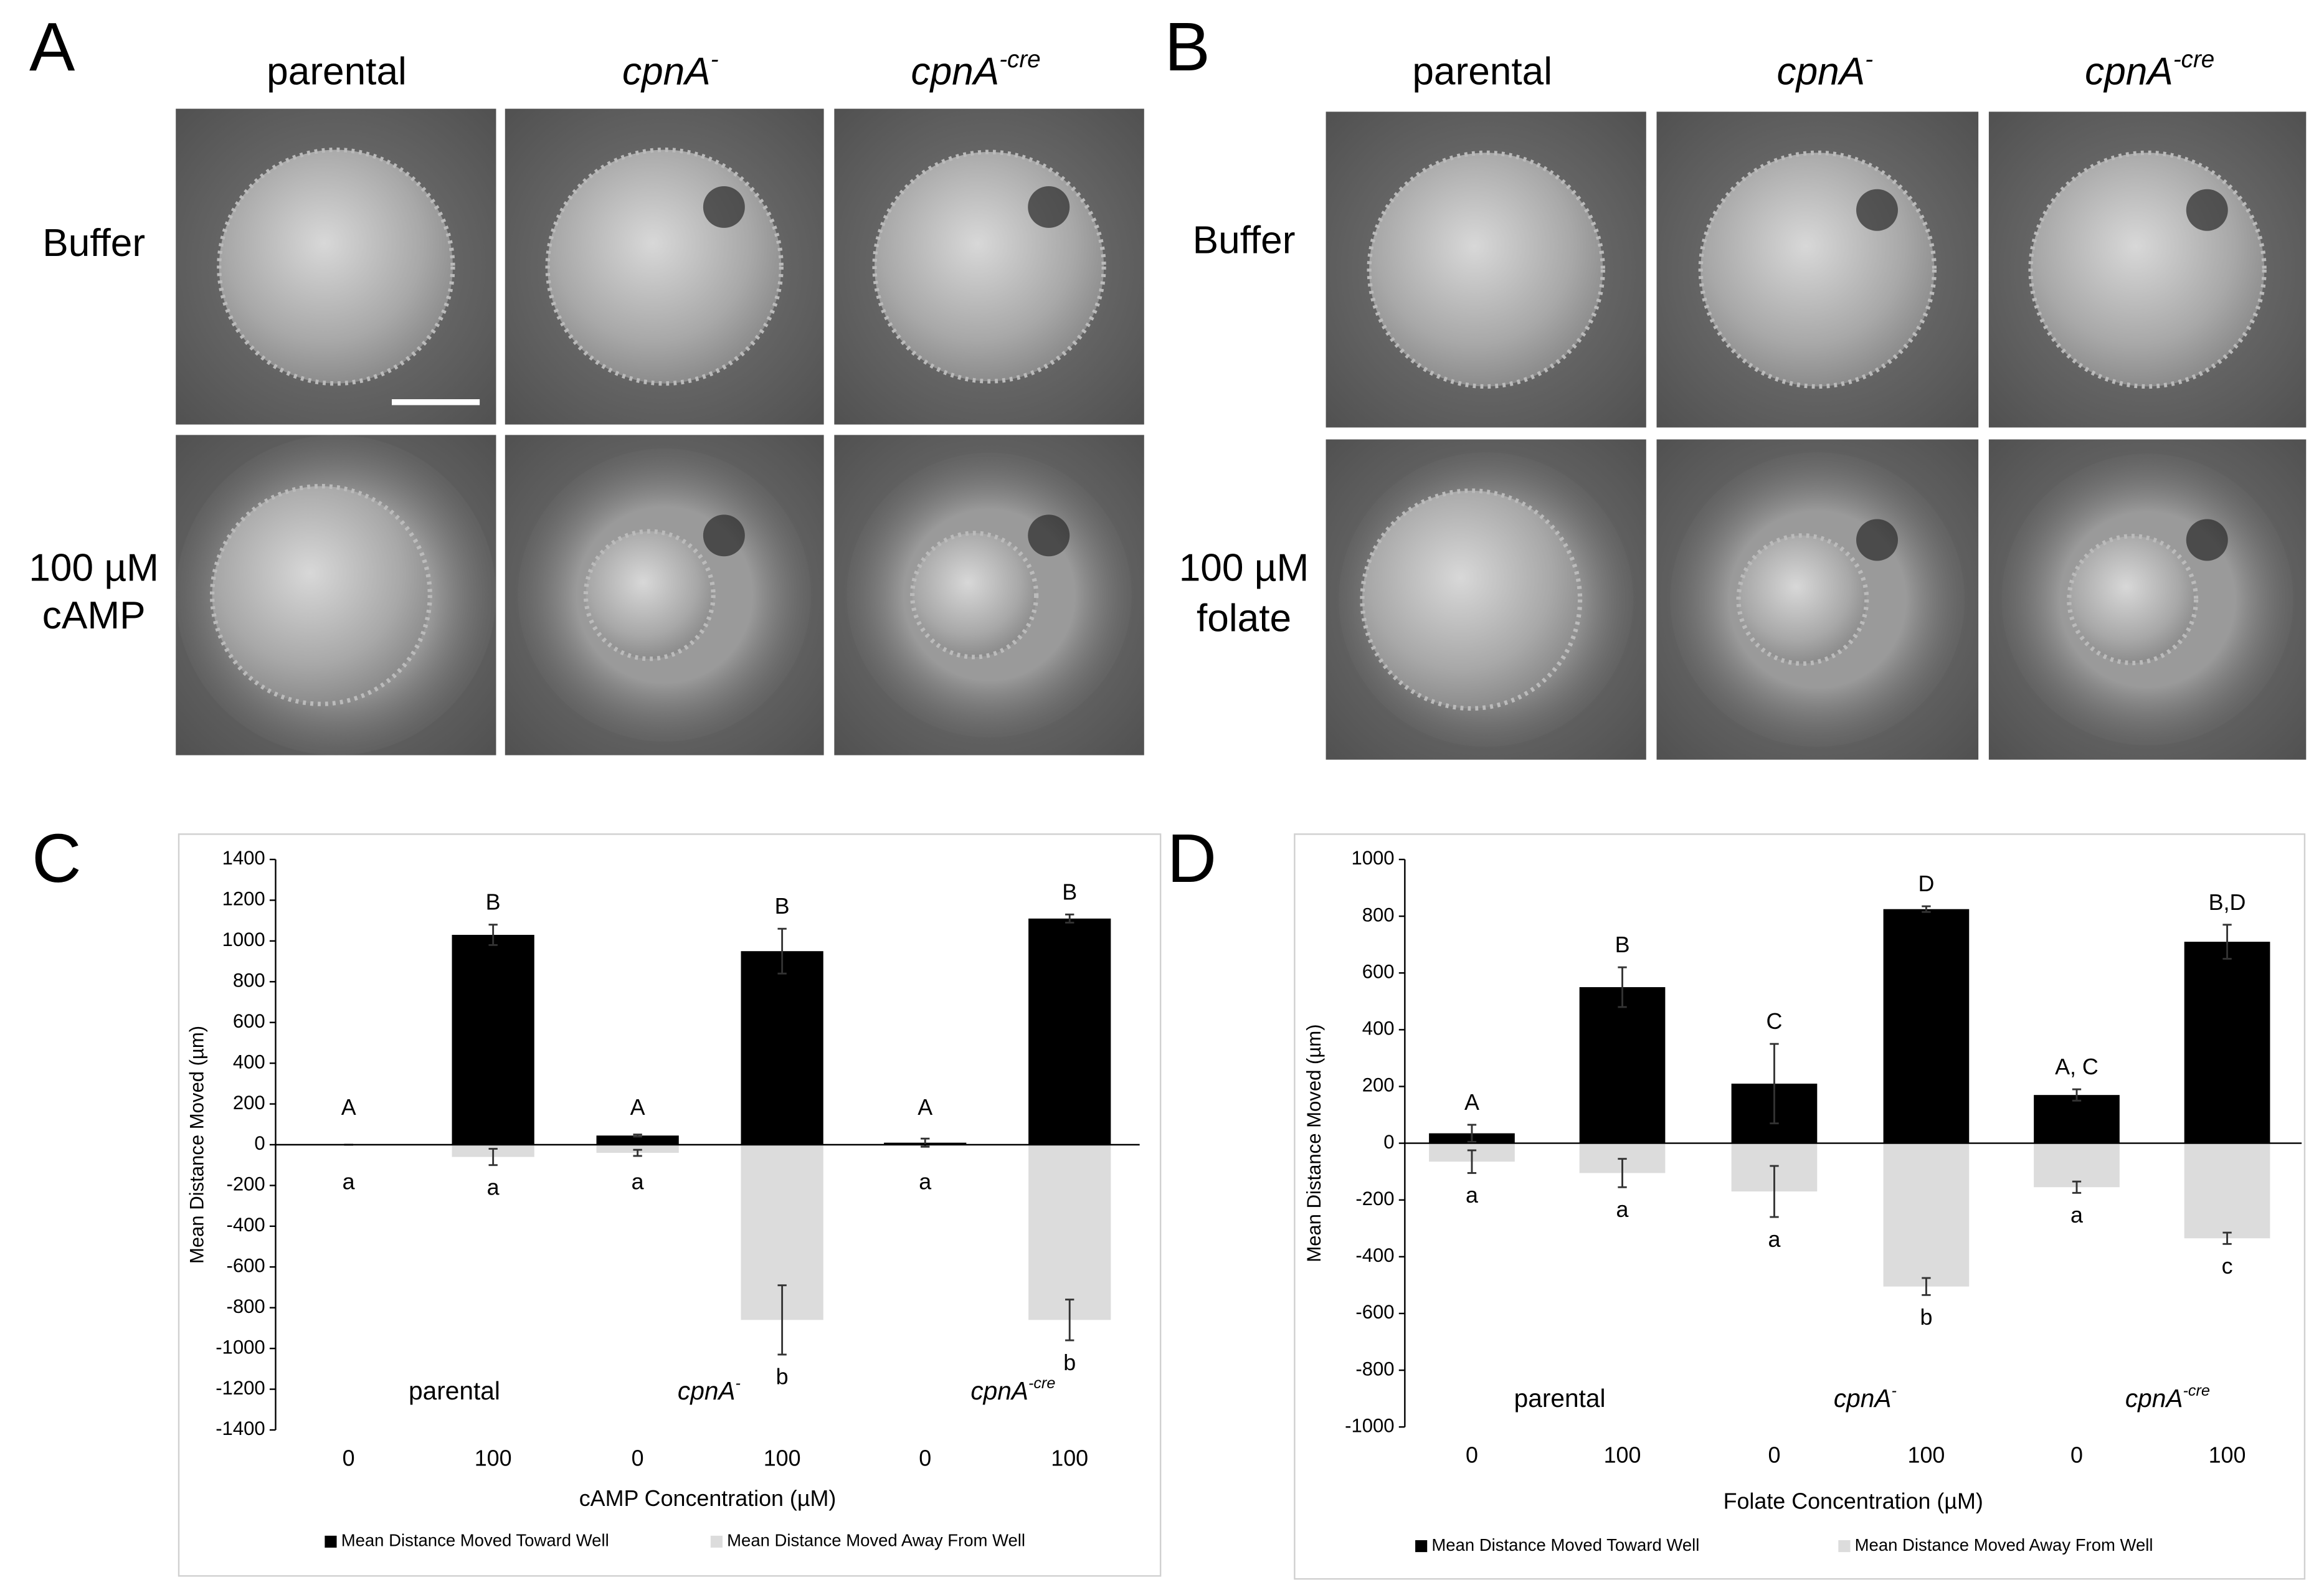 This screenshot has width=2324, height=1595. Describe the element at coordinates (2196, 1390) in the screenshot. I see `group-label-sup: -cre` at that location.